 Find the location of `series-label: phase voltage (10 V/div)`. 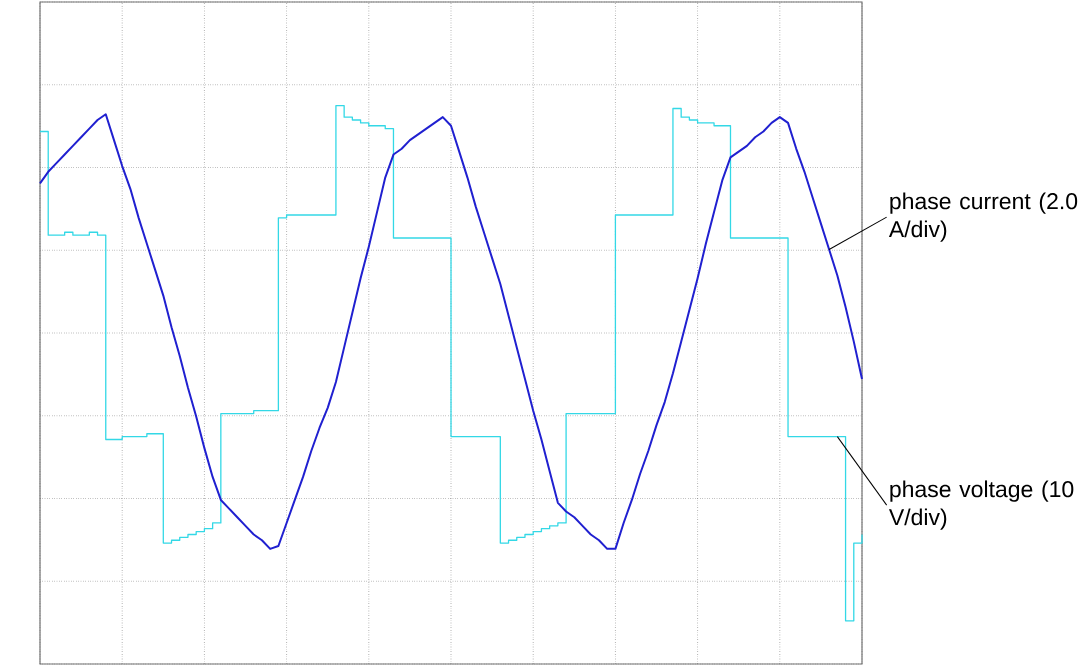

series-label: phase voltage (10 V/div) is located at coordinates (981, 505).